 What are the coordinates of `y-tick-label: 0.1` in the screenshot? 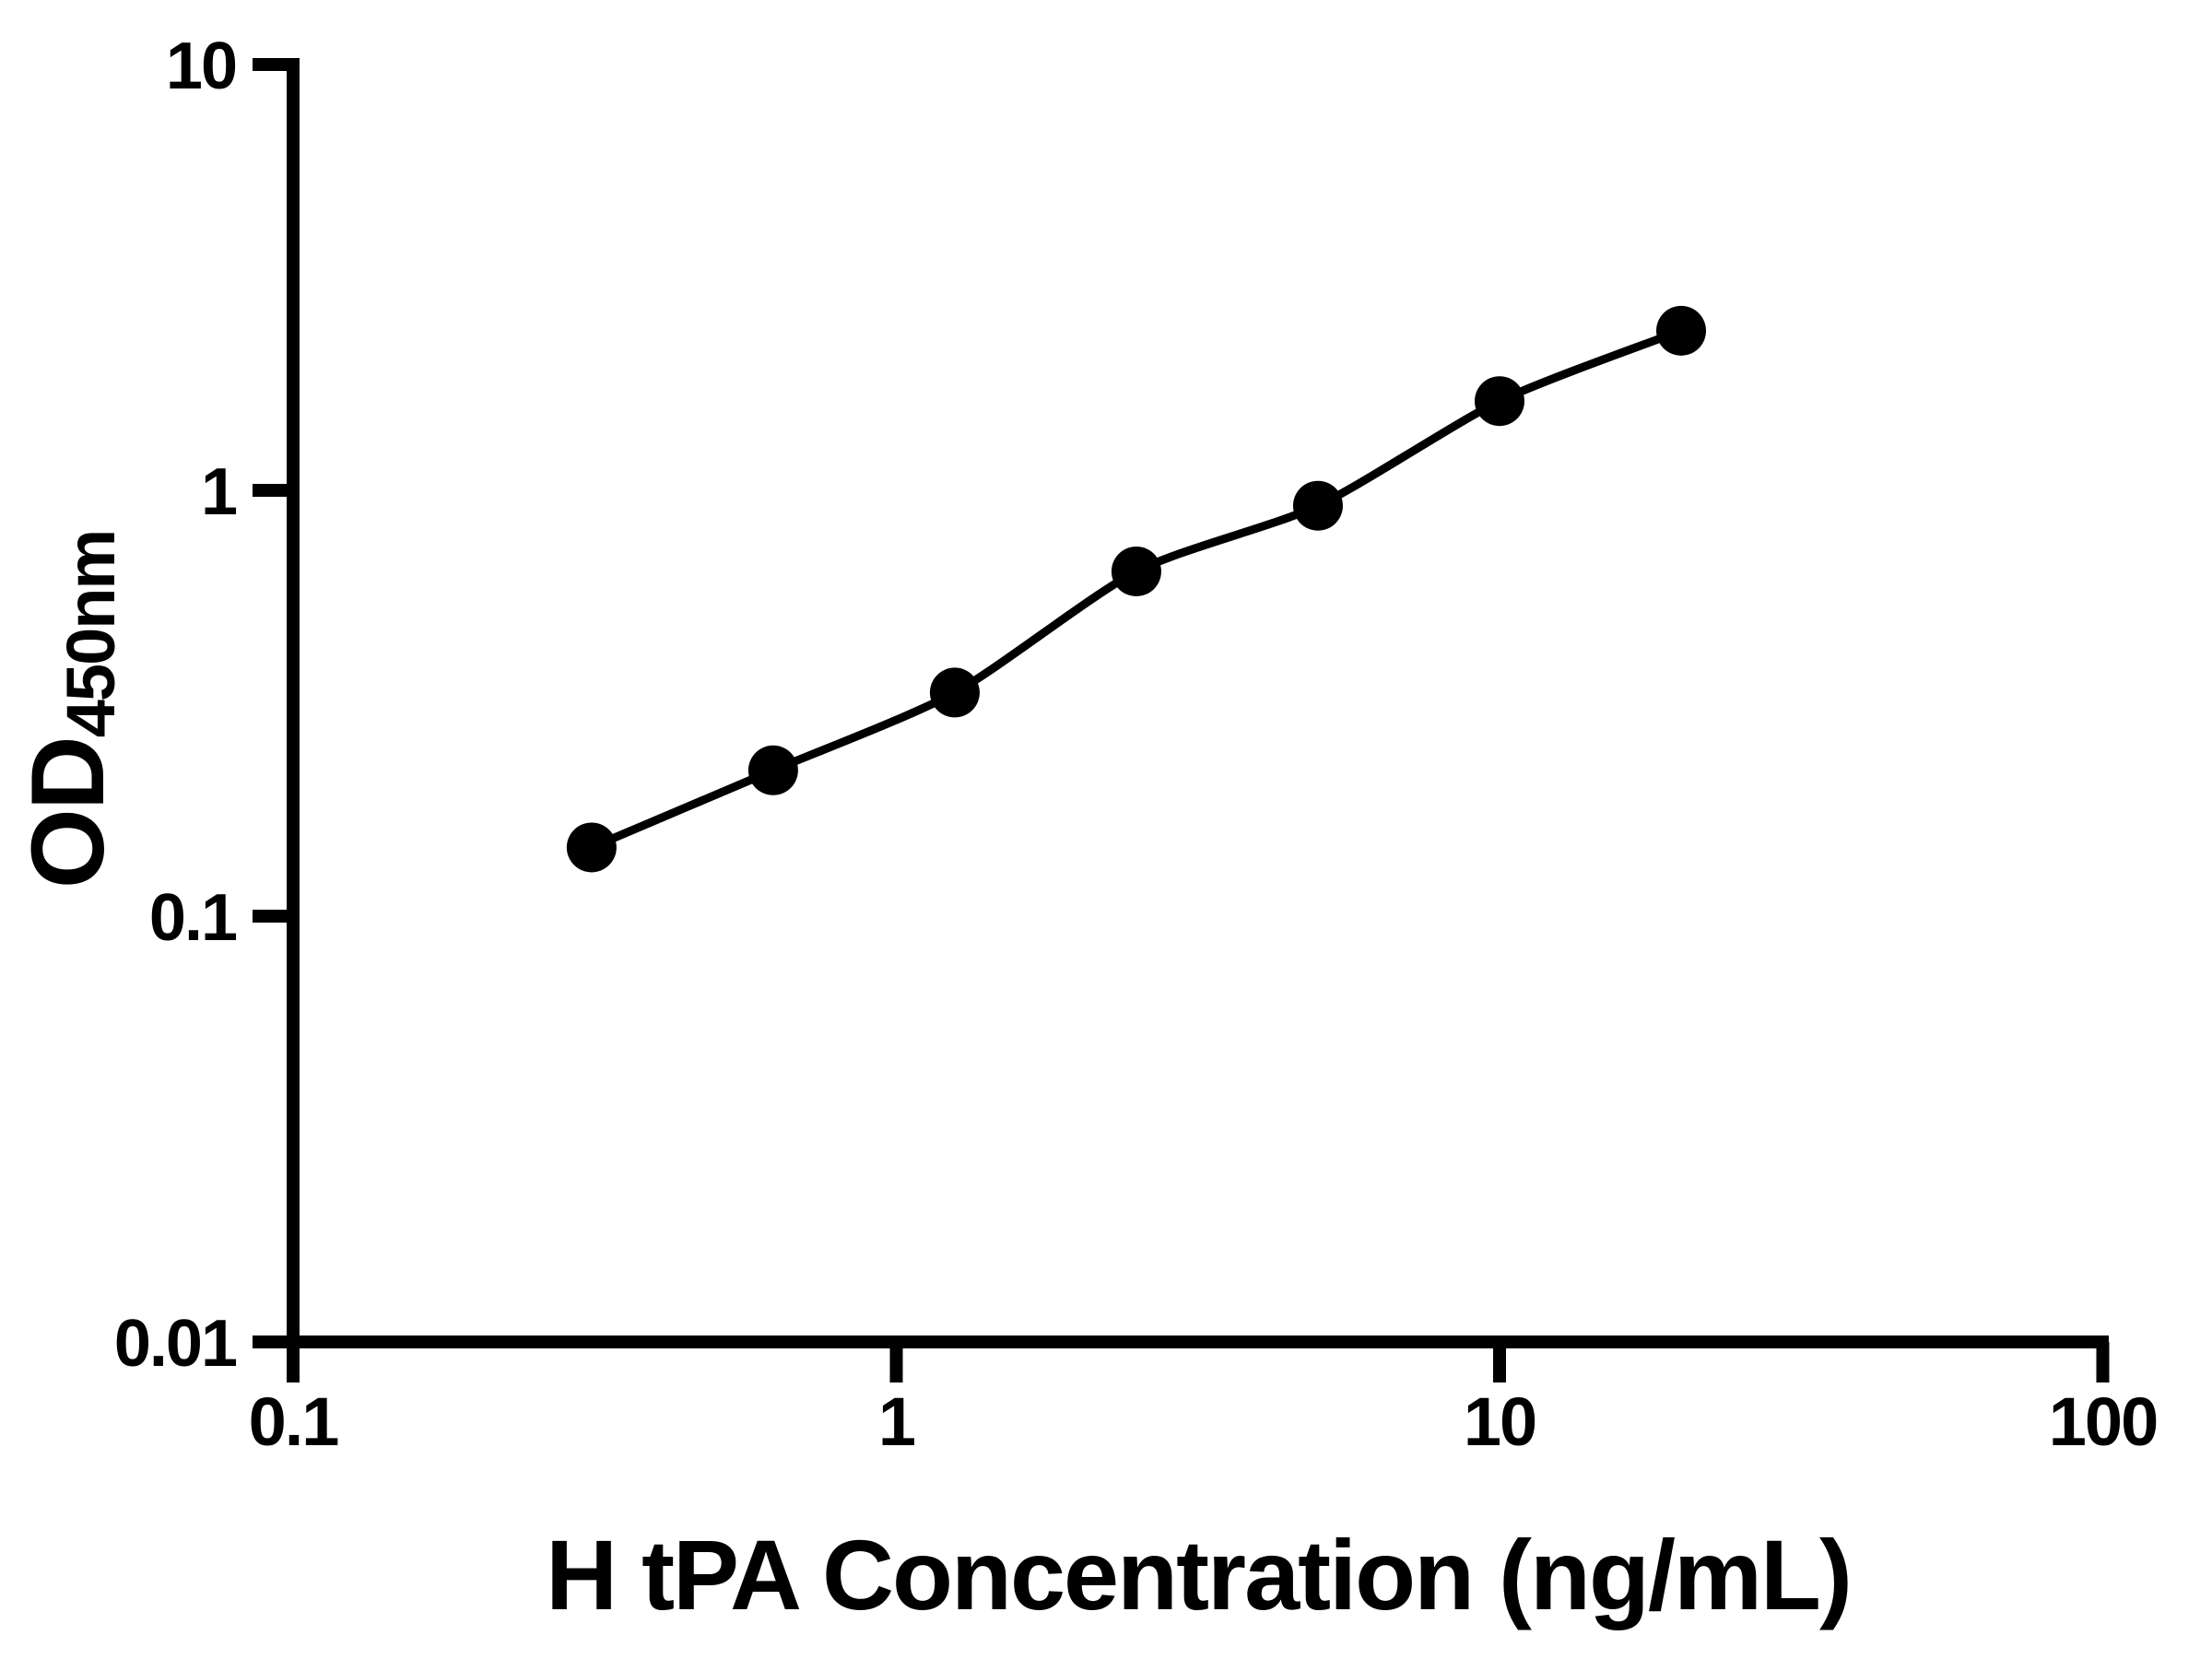 It's located at (193, 918).